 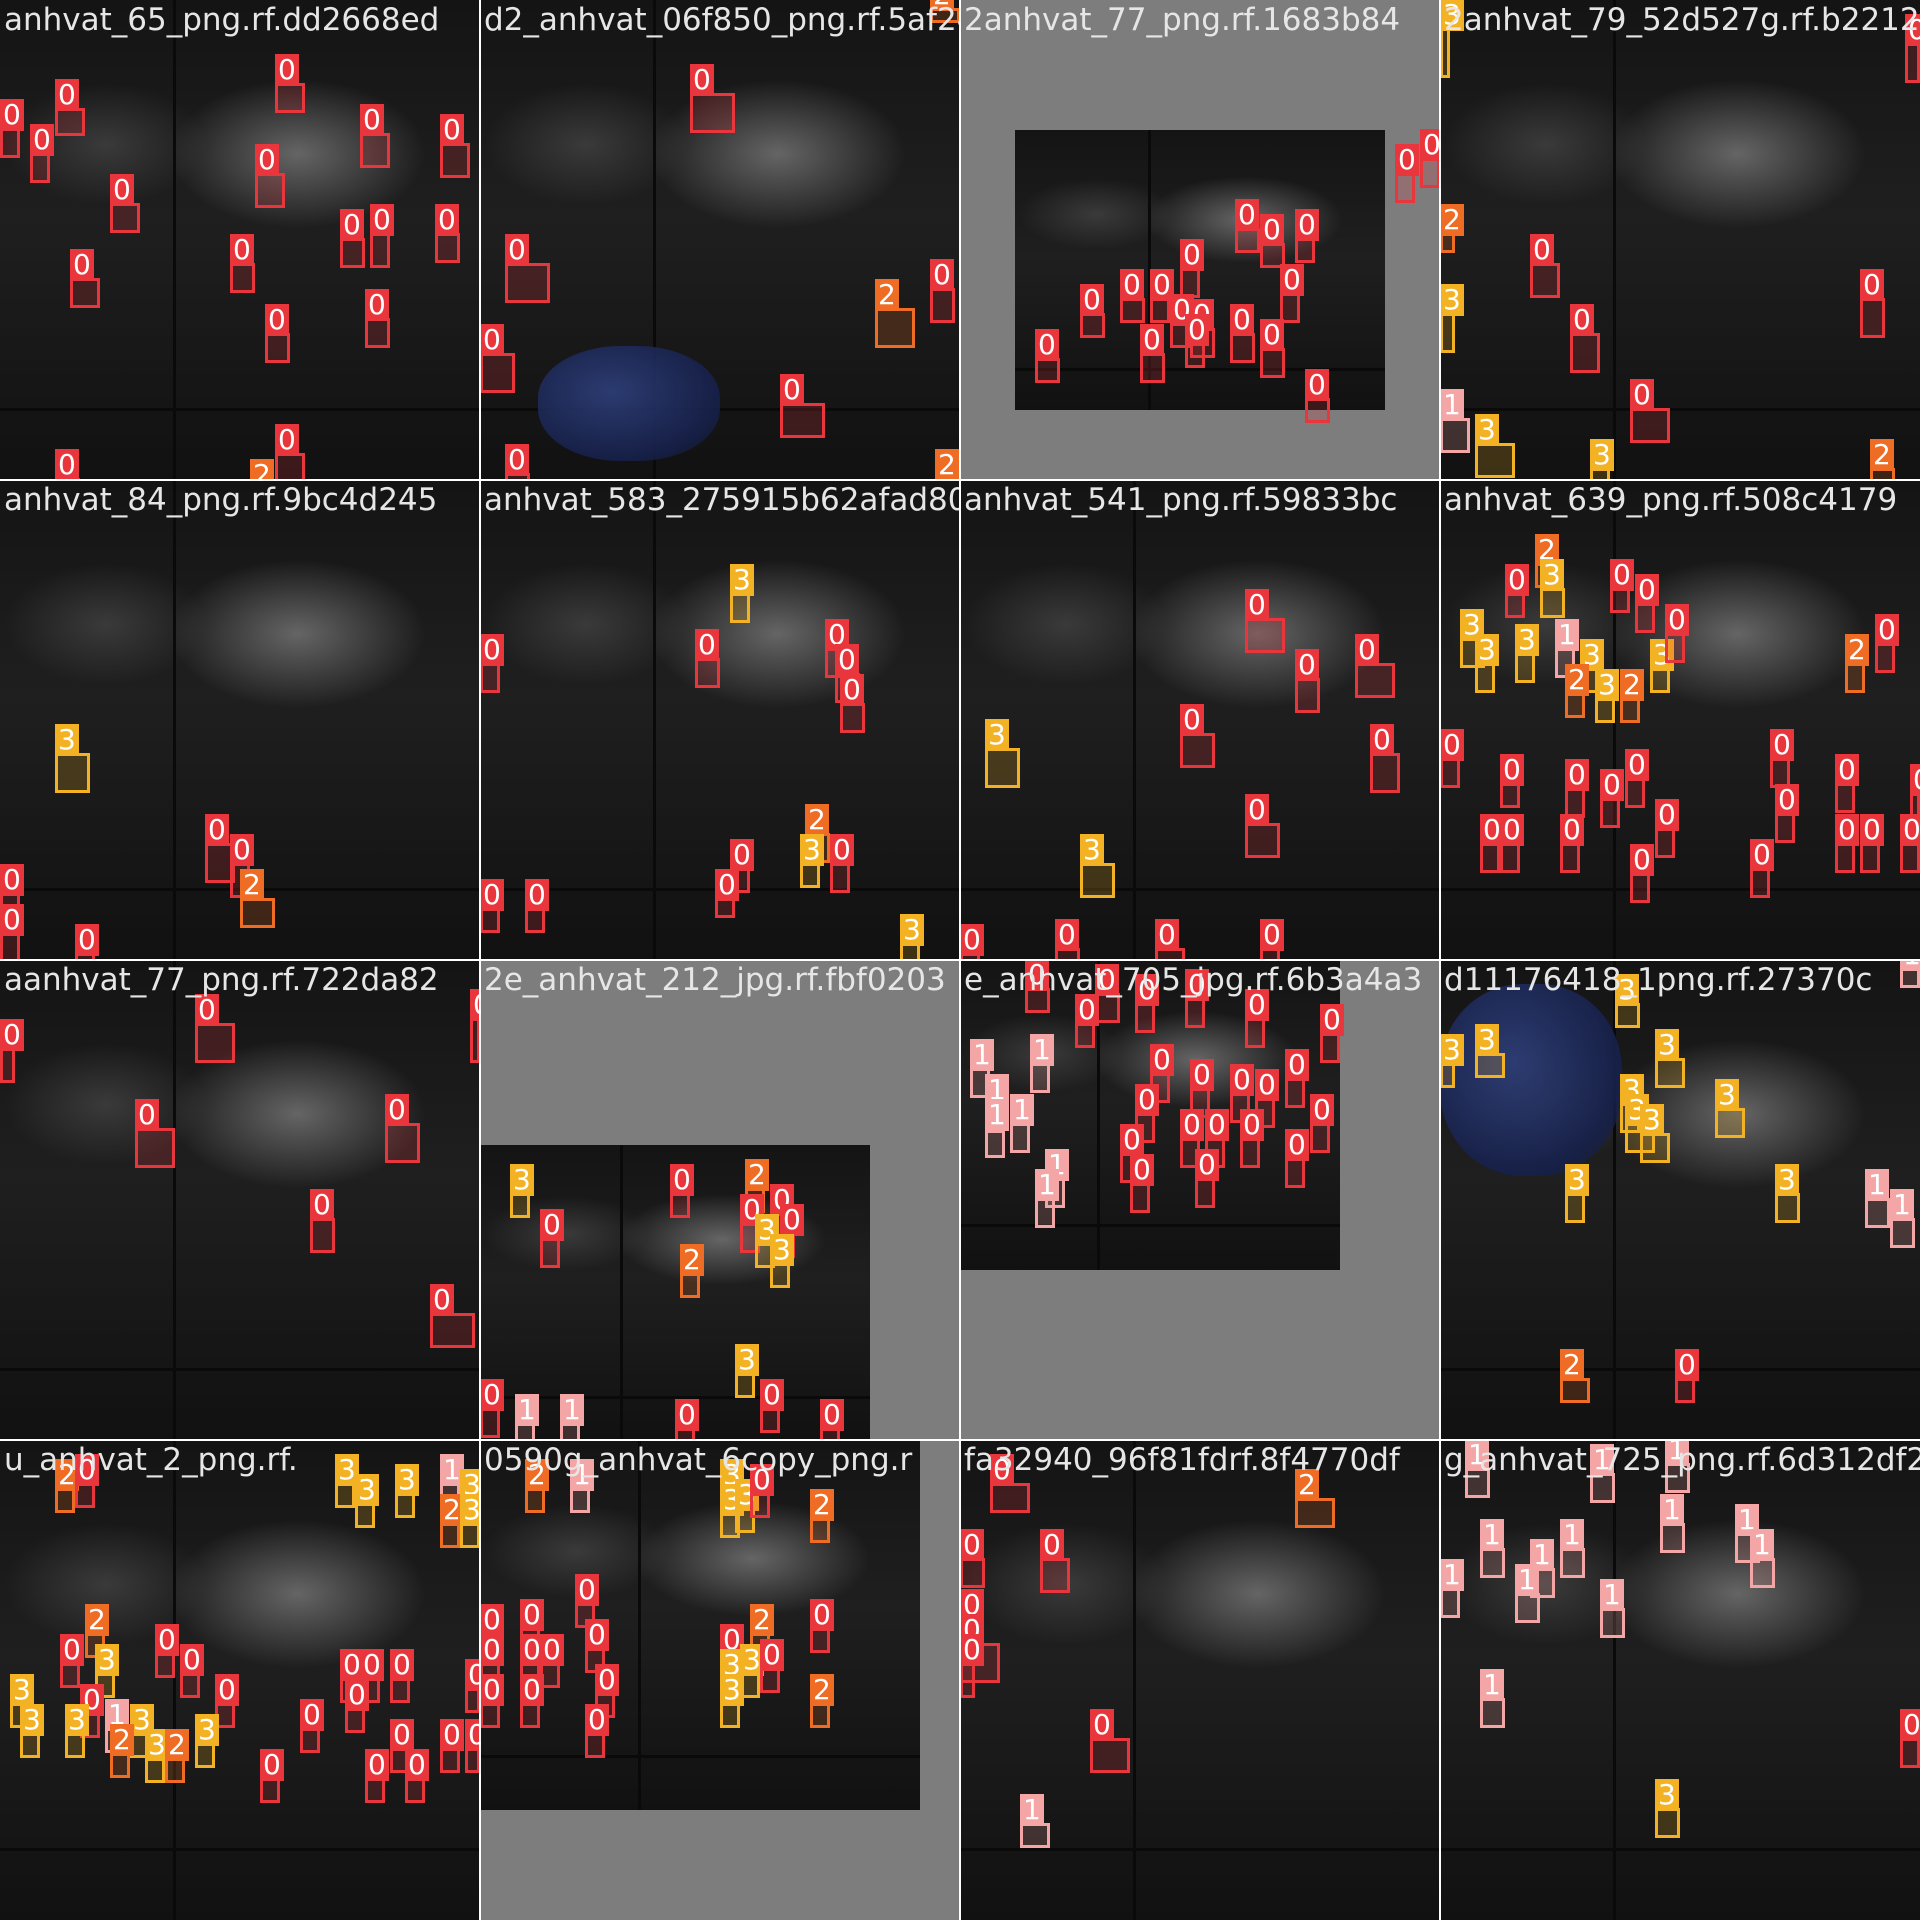 I want to click on tile-filename: g_anhvat_725_png.rf.6d312df2, so click(x=1682, y=1460).